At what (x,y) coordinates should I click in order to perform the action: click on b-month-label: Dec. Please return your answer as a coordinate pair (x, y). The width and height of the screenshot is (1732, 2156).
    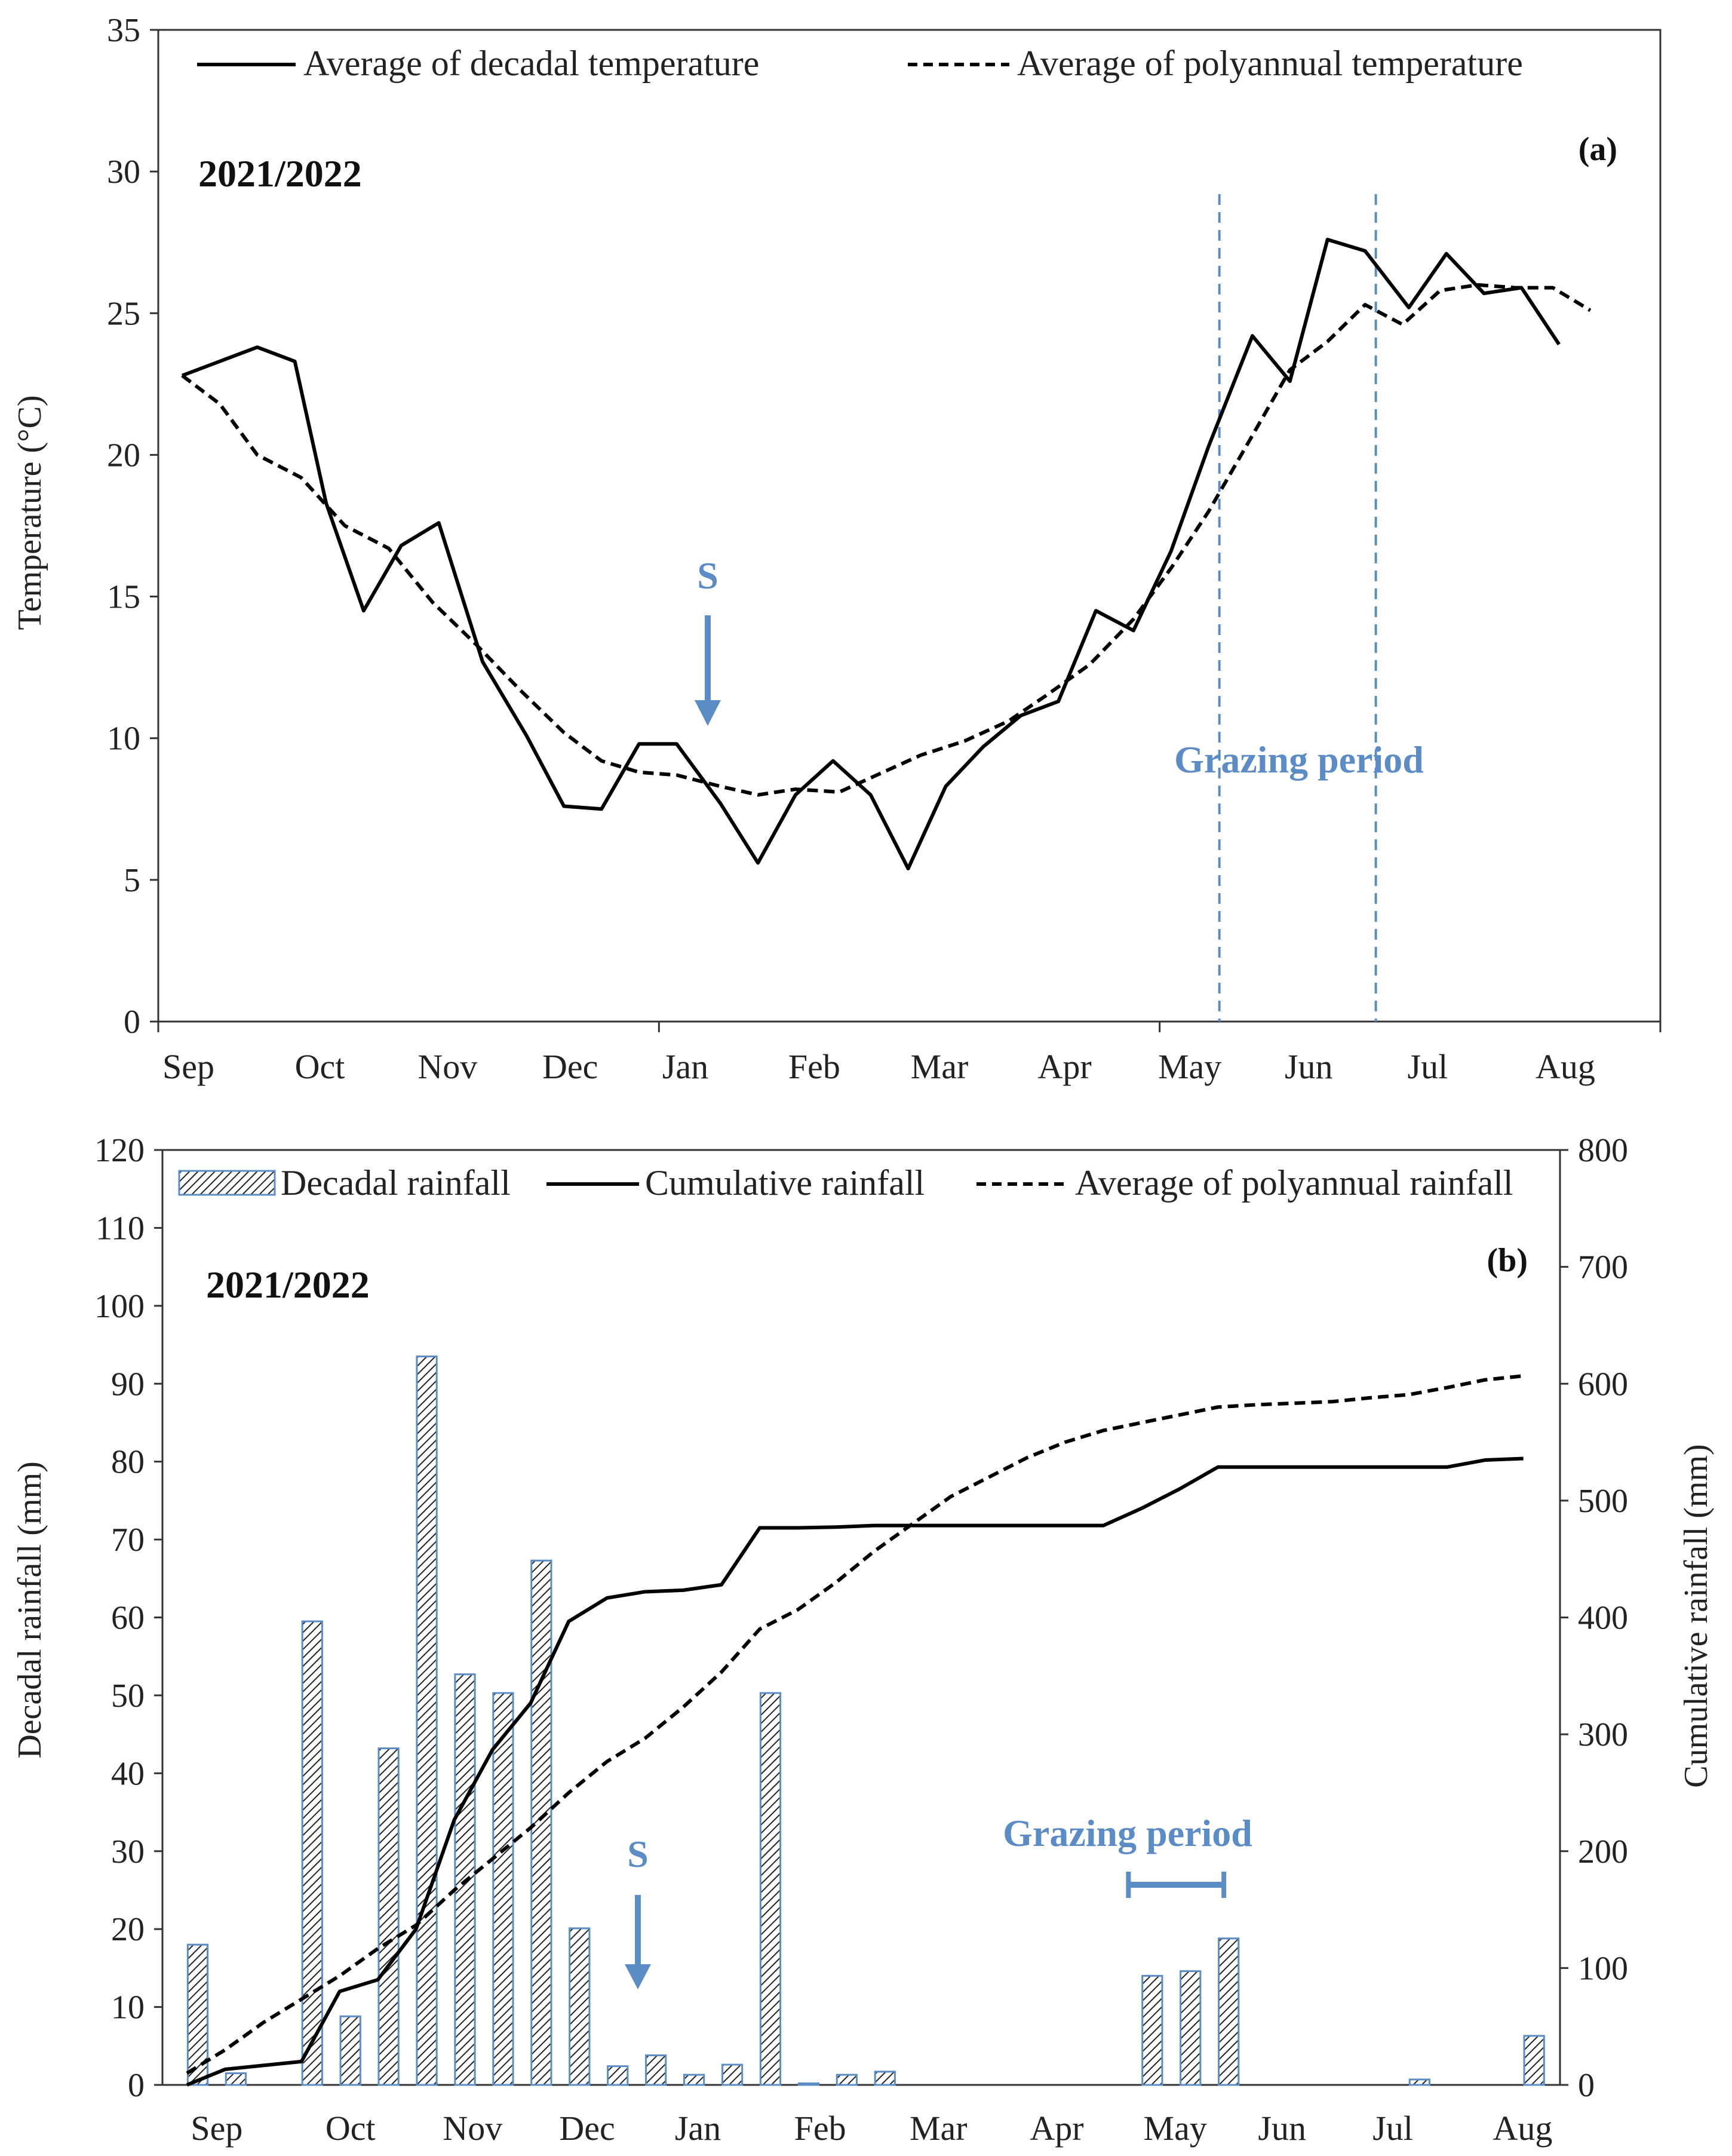
    Looking at the image, I should click on (587, 2128).